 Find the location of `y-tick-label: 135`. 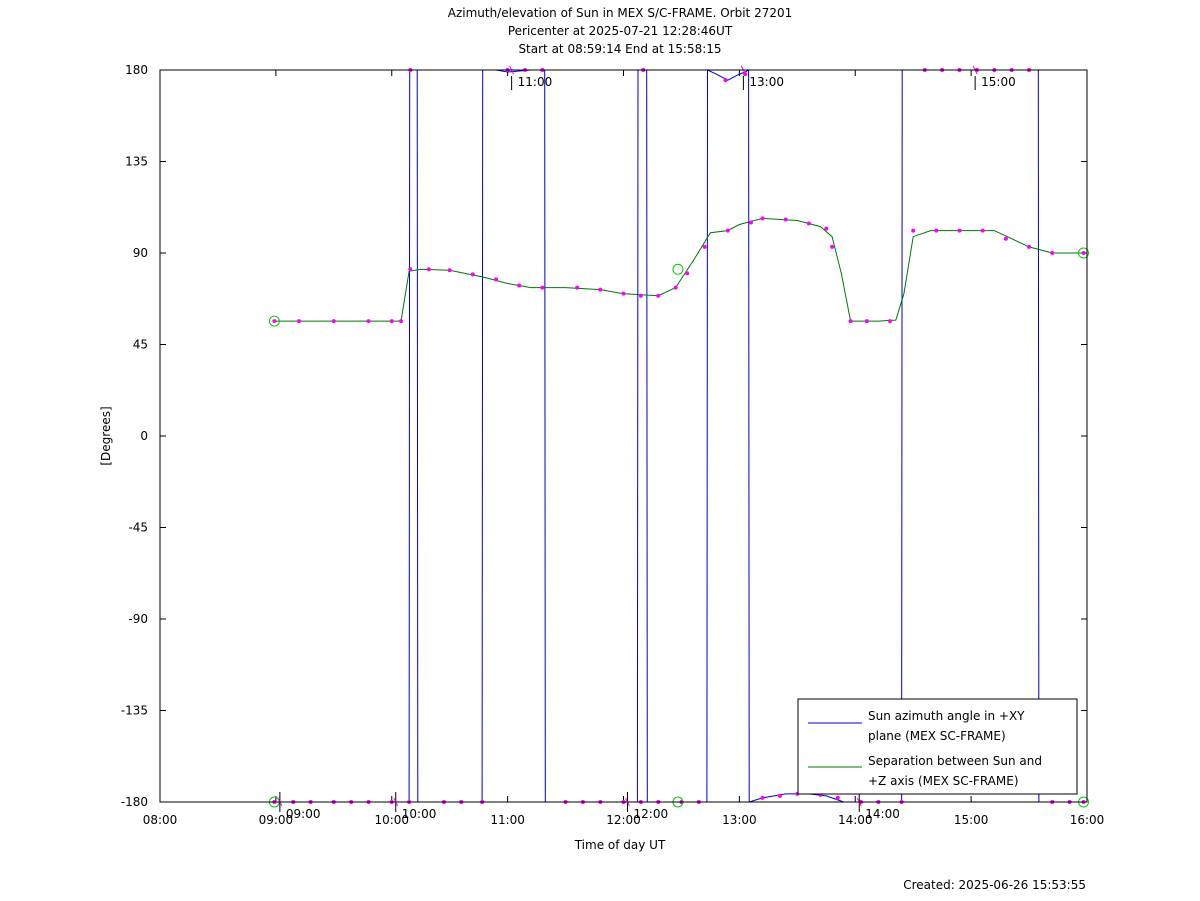

y-tick-label: 135 is located at coordinates (136, 162).